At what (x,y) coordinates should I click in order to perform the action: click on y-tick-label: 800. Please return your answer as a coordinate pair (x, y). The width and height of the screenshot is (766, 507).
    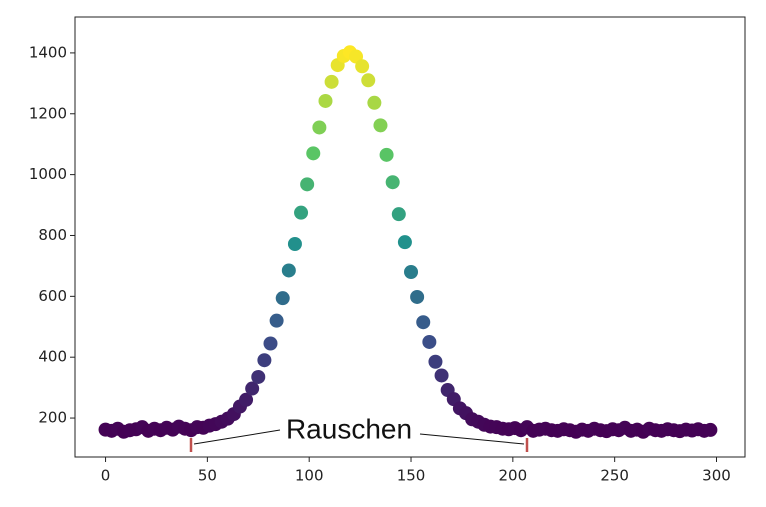
    Looking at the image, I should click on (52, 235).